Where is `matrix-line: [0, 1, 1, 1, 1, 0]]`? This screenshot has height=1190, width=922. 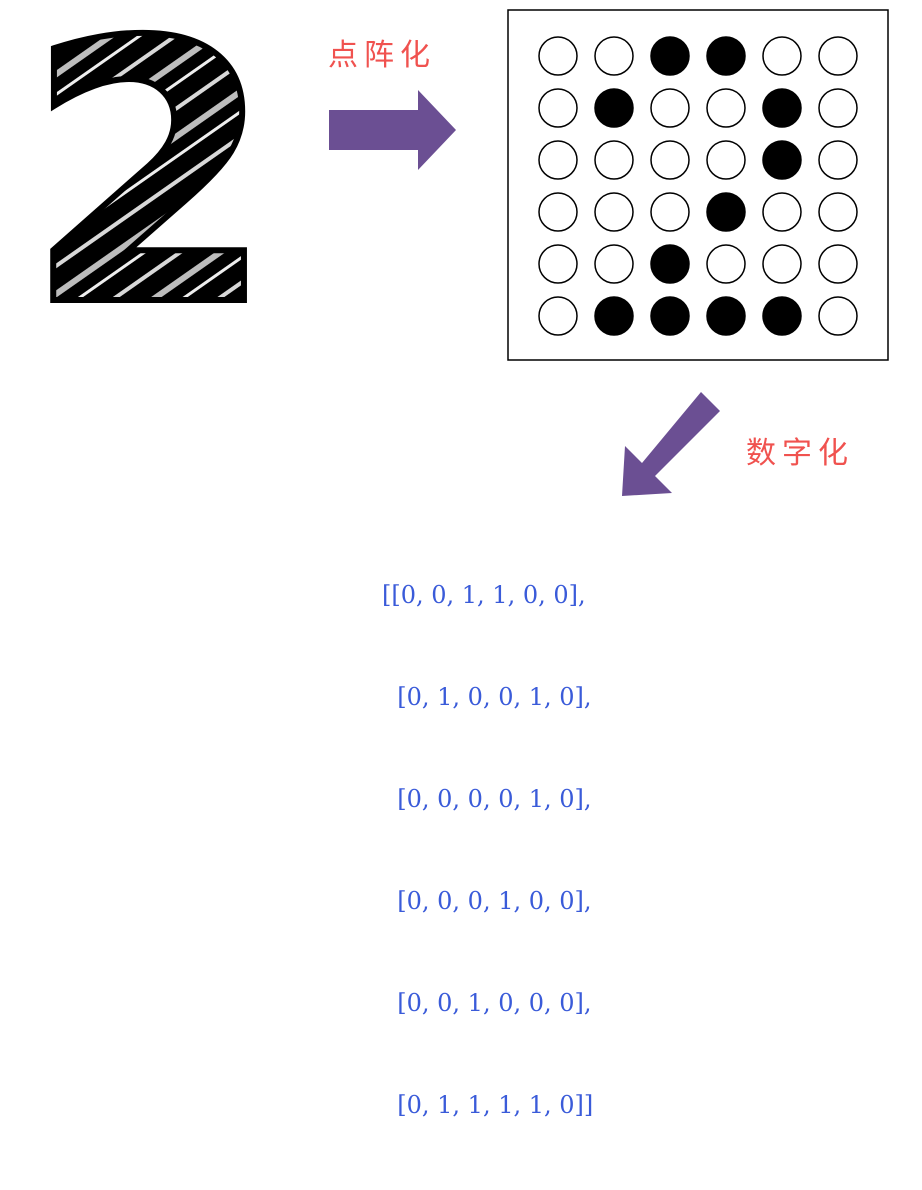 matrix-line: [0, 1, 1, 1, 1, 0]] is located at coordinates (488, 1105).